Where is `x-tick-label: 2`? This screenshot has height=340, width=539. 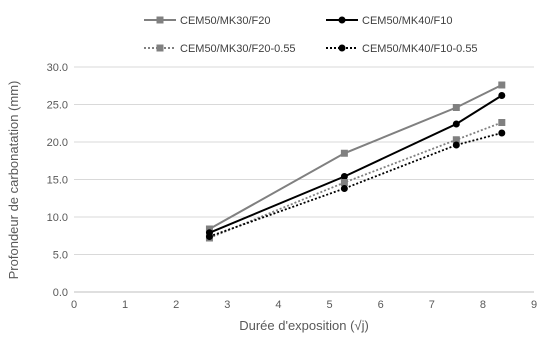 x-tick-label: 2 is located at coordinates (176, 305).